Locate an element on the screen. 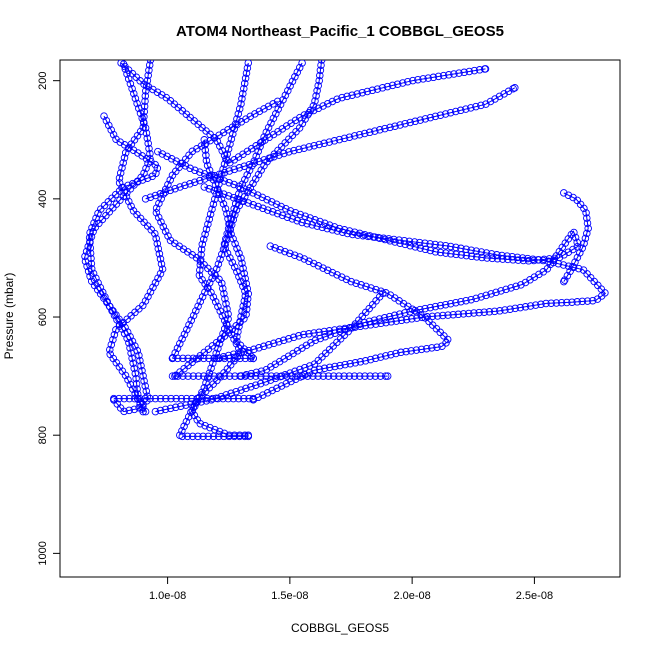 The width and height of the screenshot is (650, 650). y-tick-label: 200 is located at coordinates (43, 81).